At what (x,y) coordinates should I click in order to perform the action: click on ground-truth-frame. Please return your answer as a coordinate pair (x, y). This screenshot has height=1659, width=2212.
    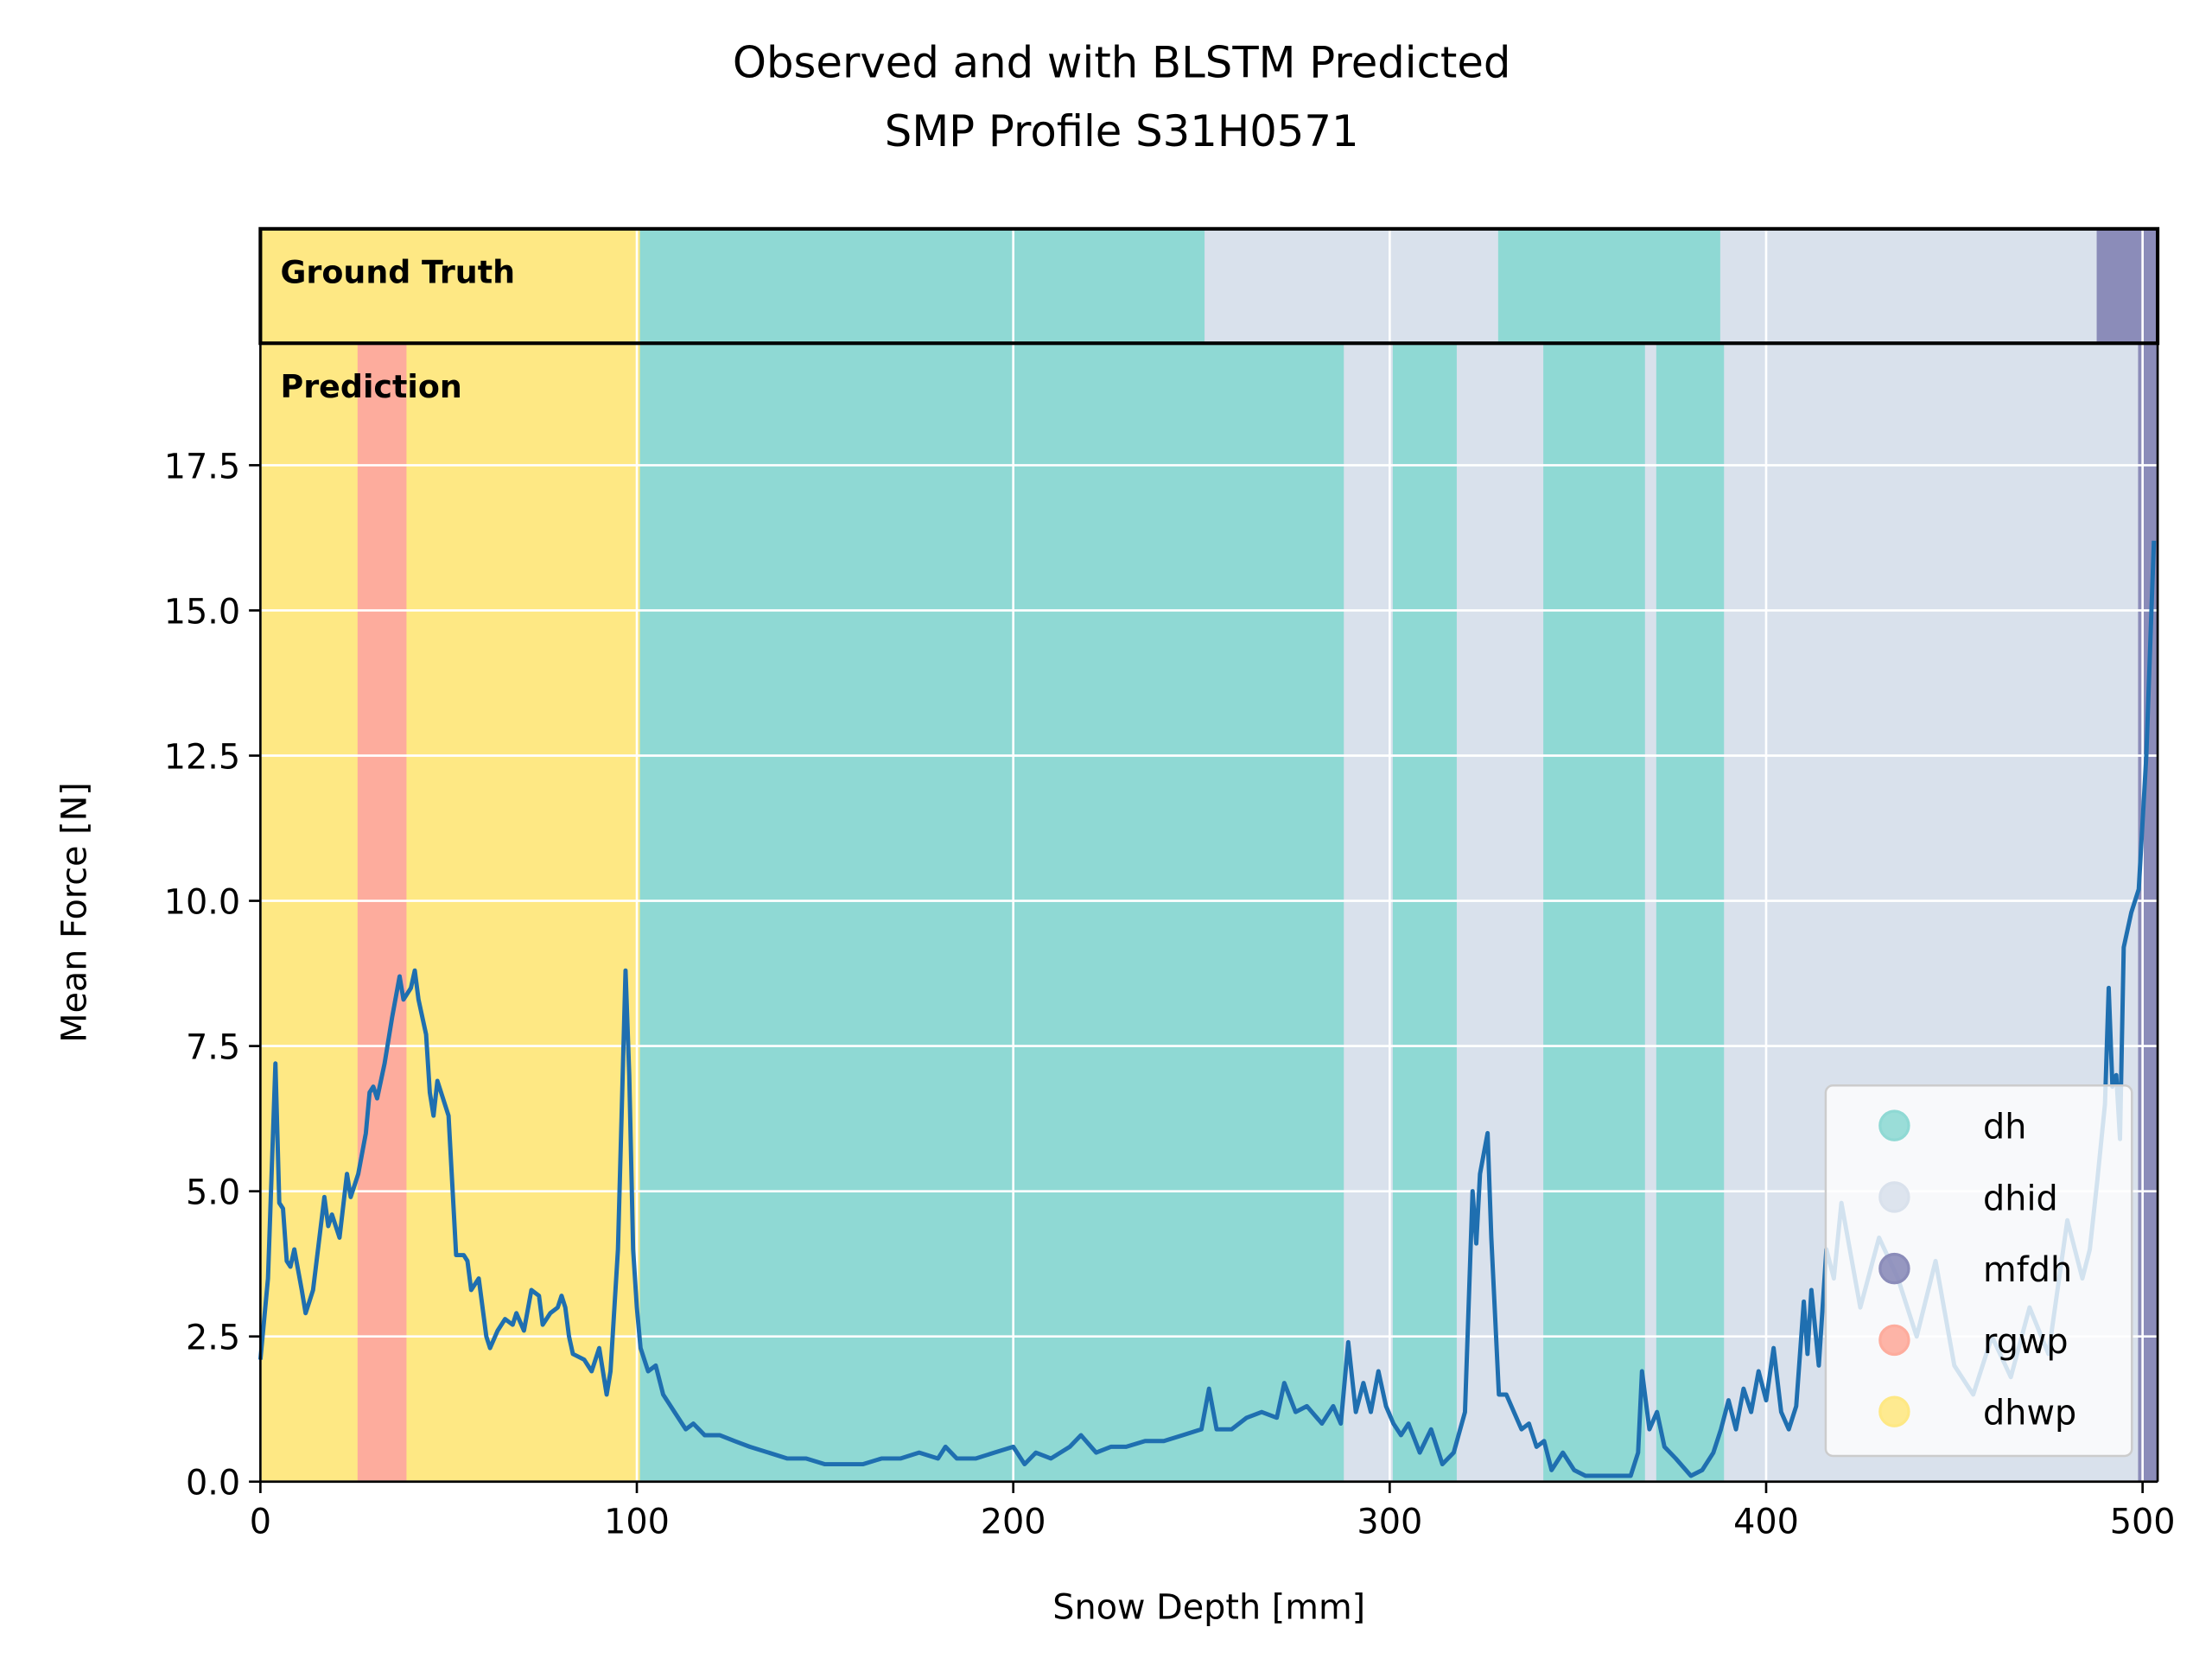
    Looking at the image, I should click on (1209, 286).